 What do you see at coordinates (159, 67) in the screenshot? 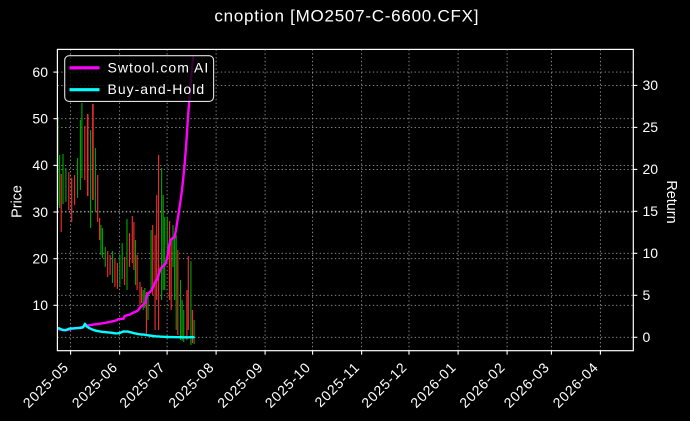
I see `svg-text: Swtool.com AI` at bounding box center [159, 67].